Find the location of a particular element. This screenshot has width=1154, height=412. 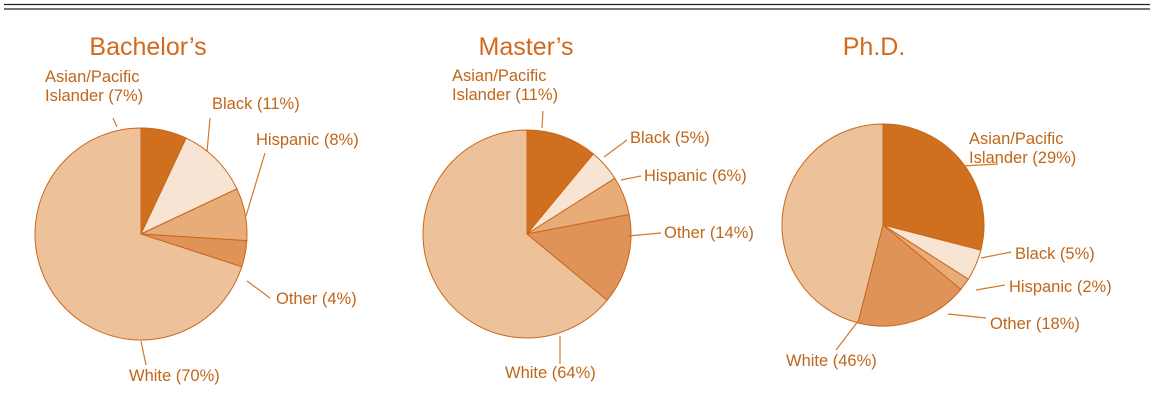

chart-title: Bachelor’s is located at coordinates (147, 47).